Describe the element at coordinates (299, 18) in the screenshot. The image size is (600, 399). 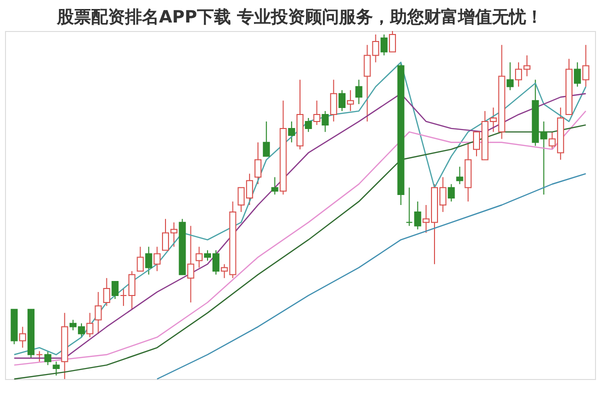
I see `chart-title: 股票配资排名APP下载 专业投资顾问服务，助您财富增值无忧！` at that location.